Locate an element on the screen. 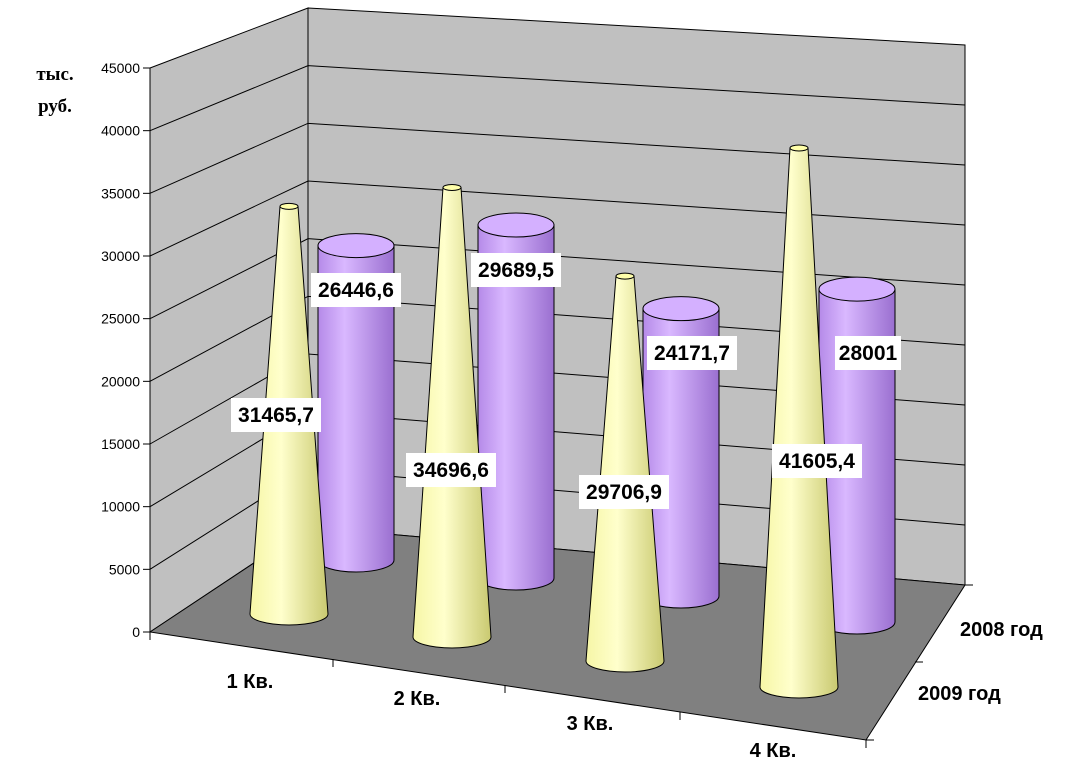 This screenshot has height=765, width=1066. data-label-text: 34696,6 is located at coordinates (451, 470).